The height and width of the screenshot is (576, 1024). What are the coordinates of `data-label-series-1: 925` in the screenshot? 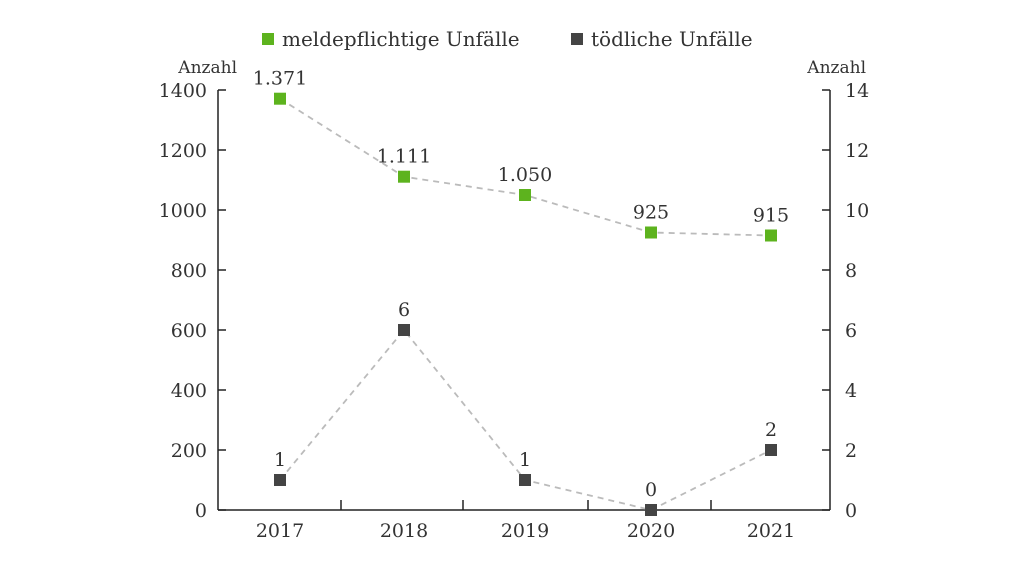 It's located at (651, 213).